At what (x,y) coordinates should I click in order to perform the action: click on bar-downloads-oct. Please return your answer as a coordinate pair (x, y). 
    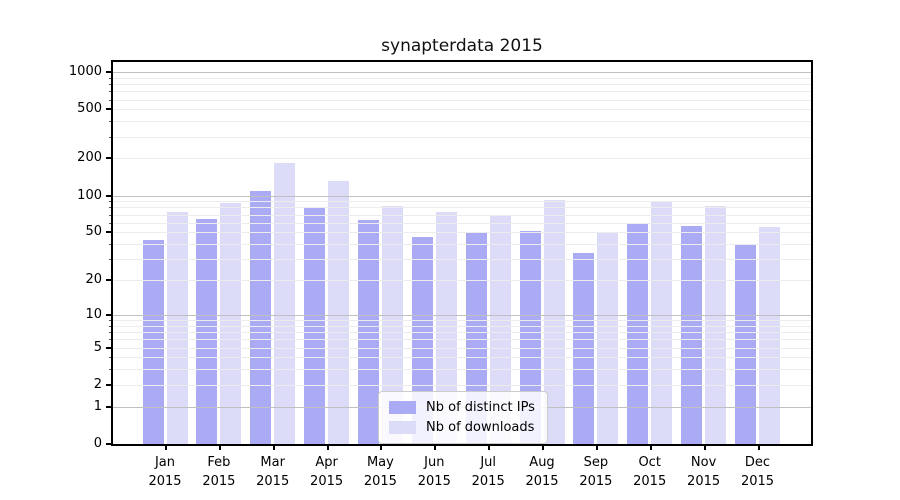
    Looking at the image, I should click on (662, 322).